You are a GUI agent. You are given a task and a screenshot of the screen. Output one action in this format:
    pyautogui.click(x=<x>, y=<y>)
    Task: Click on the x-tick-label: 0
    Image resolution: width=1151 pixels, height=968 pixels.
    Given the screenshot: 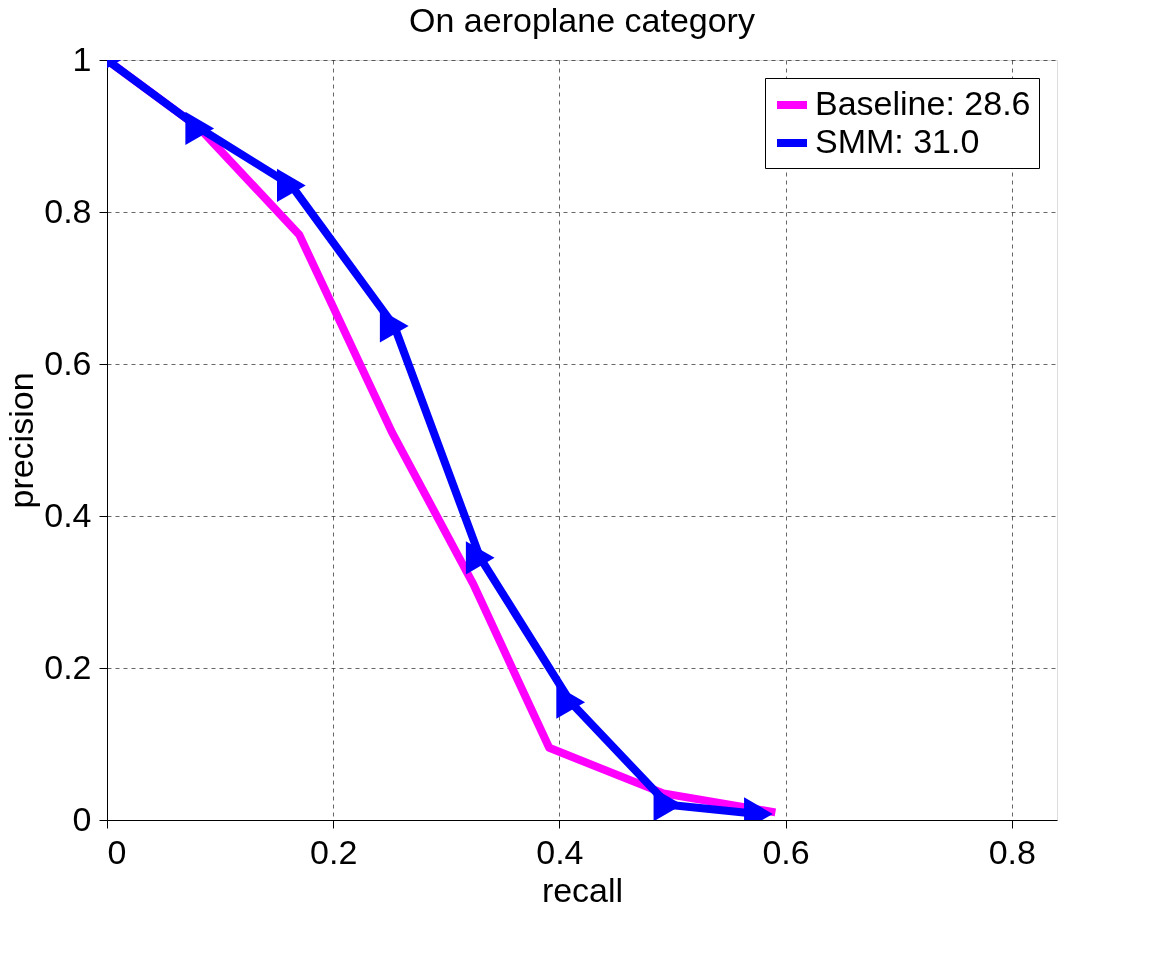 What is the action you would take?
    pyautogui.click(x=117, y=851)
    